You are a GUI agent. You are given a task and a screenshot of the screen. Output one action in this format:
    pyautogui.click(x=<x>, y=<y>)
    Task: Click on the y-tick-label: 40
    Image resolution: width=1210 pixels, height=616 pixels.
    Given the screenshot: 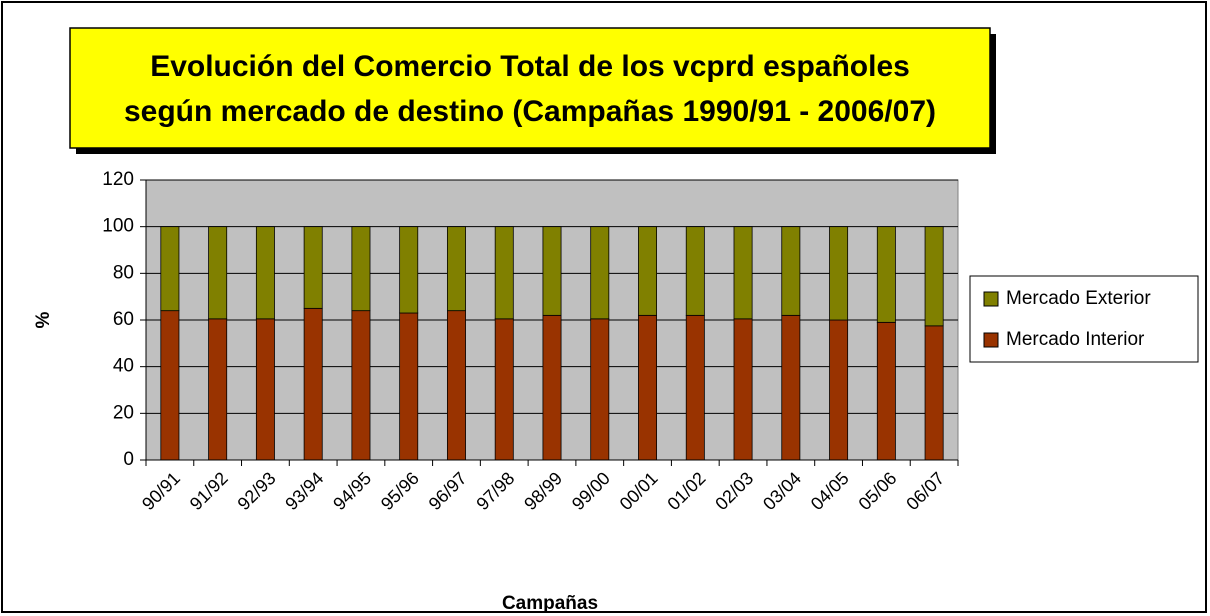 What is the action you would take?
    pyautogui.click(x=123, y=366)
    